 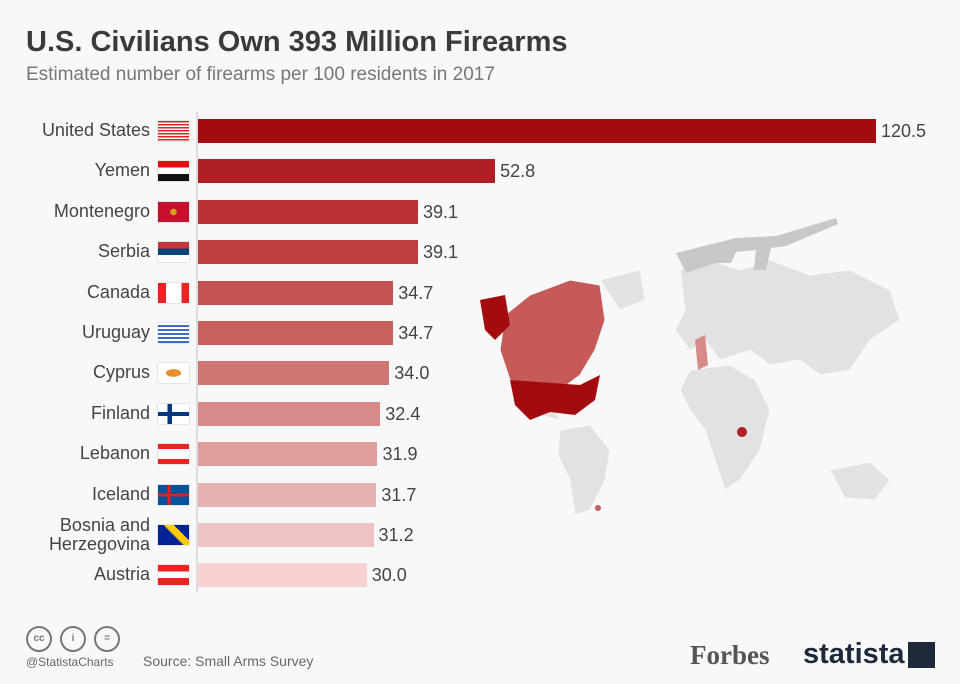 I want to click on category-label: Yemen, so click(x=122, y=170).